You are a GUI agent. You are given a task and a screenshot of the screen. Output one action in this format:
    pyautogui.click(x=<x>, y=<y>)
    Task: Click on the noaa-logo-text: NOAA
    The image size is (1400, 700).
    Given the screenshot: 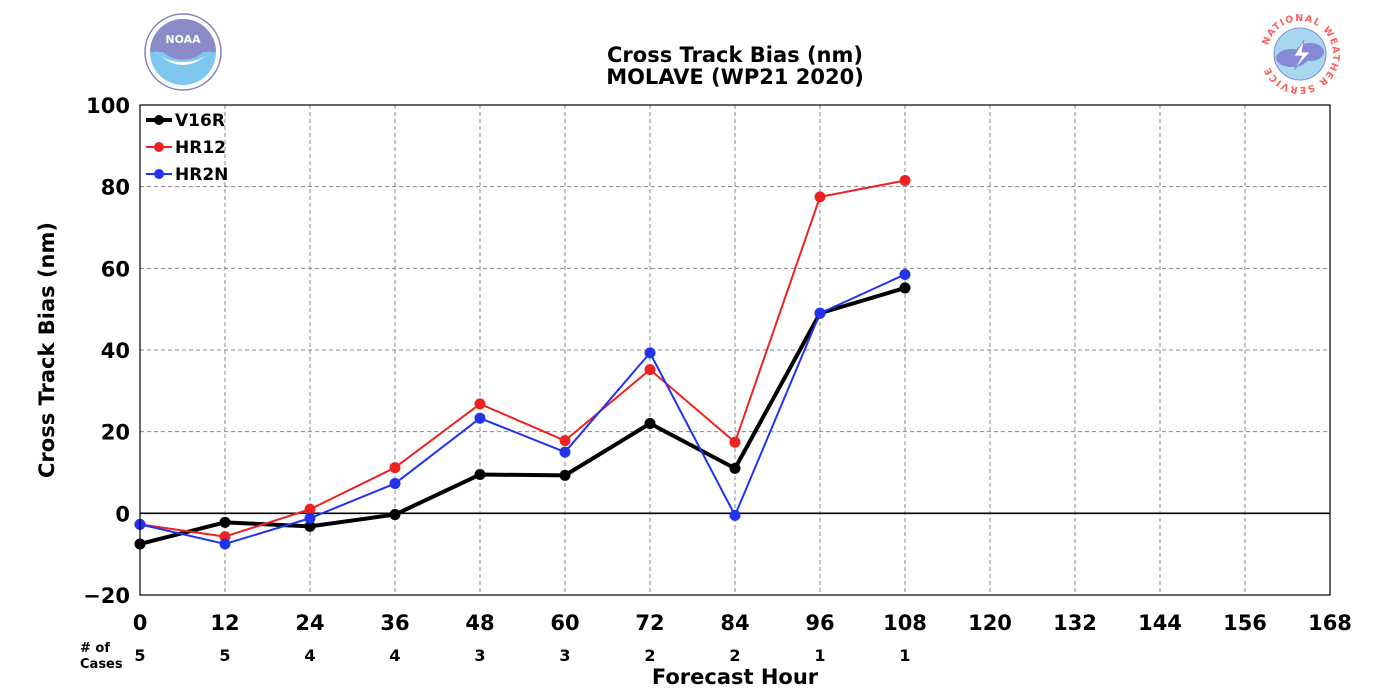 What is the action you would take?
    pyautogui.click(x=183, y=39)
    